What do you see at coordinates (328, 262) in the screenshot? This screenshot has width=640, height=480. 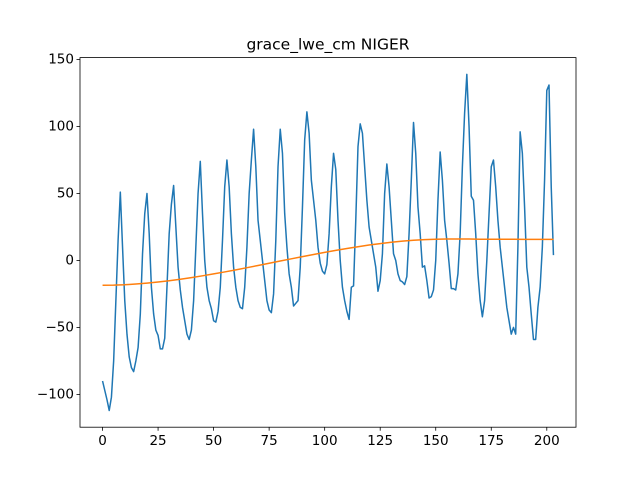 I see `line` at bounding box center [328, 262].